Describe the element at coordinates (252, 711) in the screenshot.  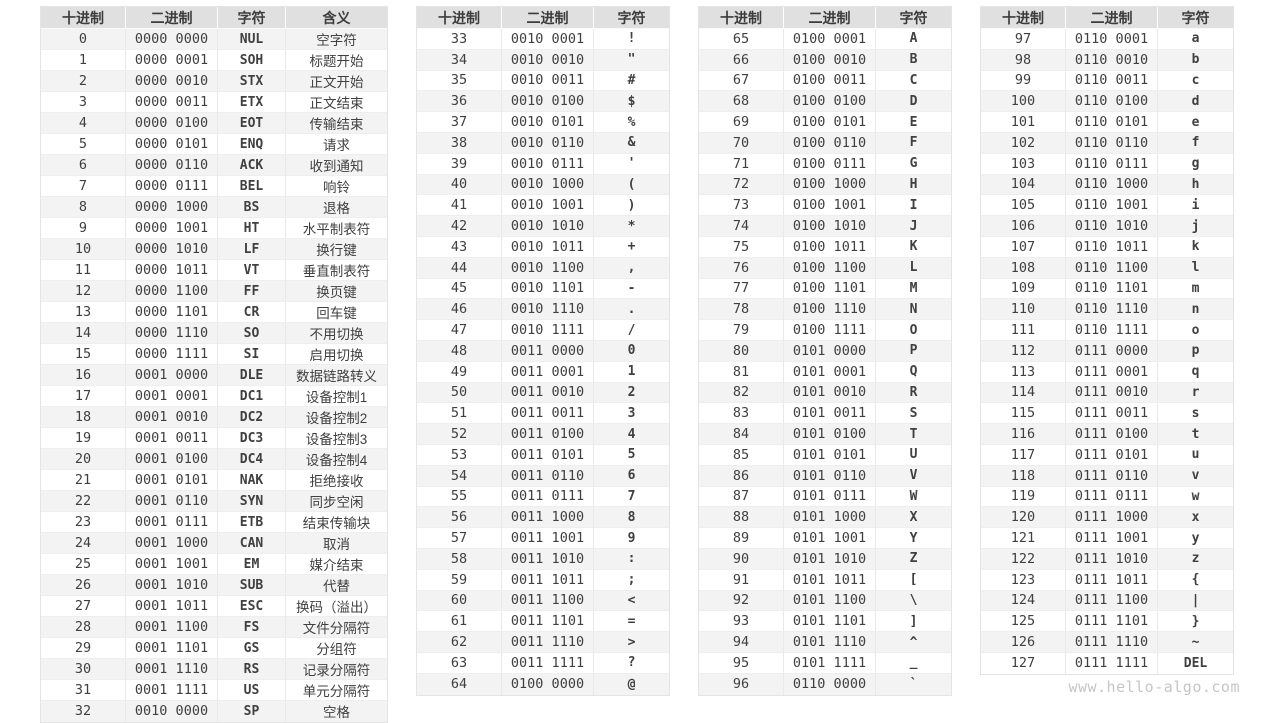
I see `char-cell: SP` at that location.